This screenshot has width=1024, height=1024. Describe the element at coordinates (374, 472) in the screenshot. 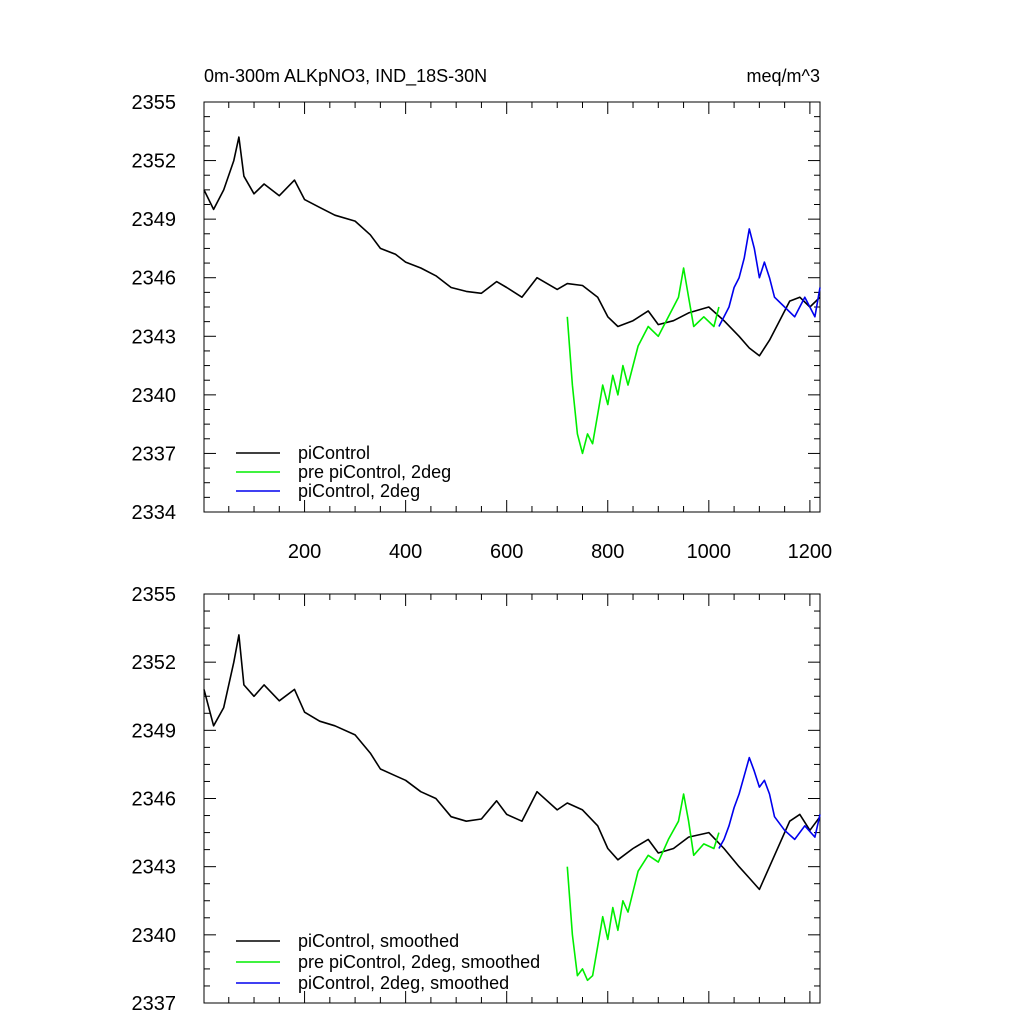

I see `legend-label: pre piControl, 2deg` at that location.